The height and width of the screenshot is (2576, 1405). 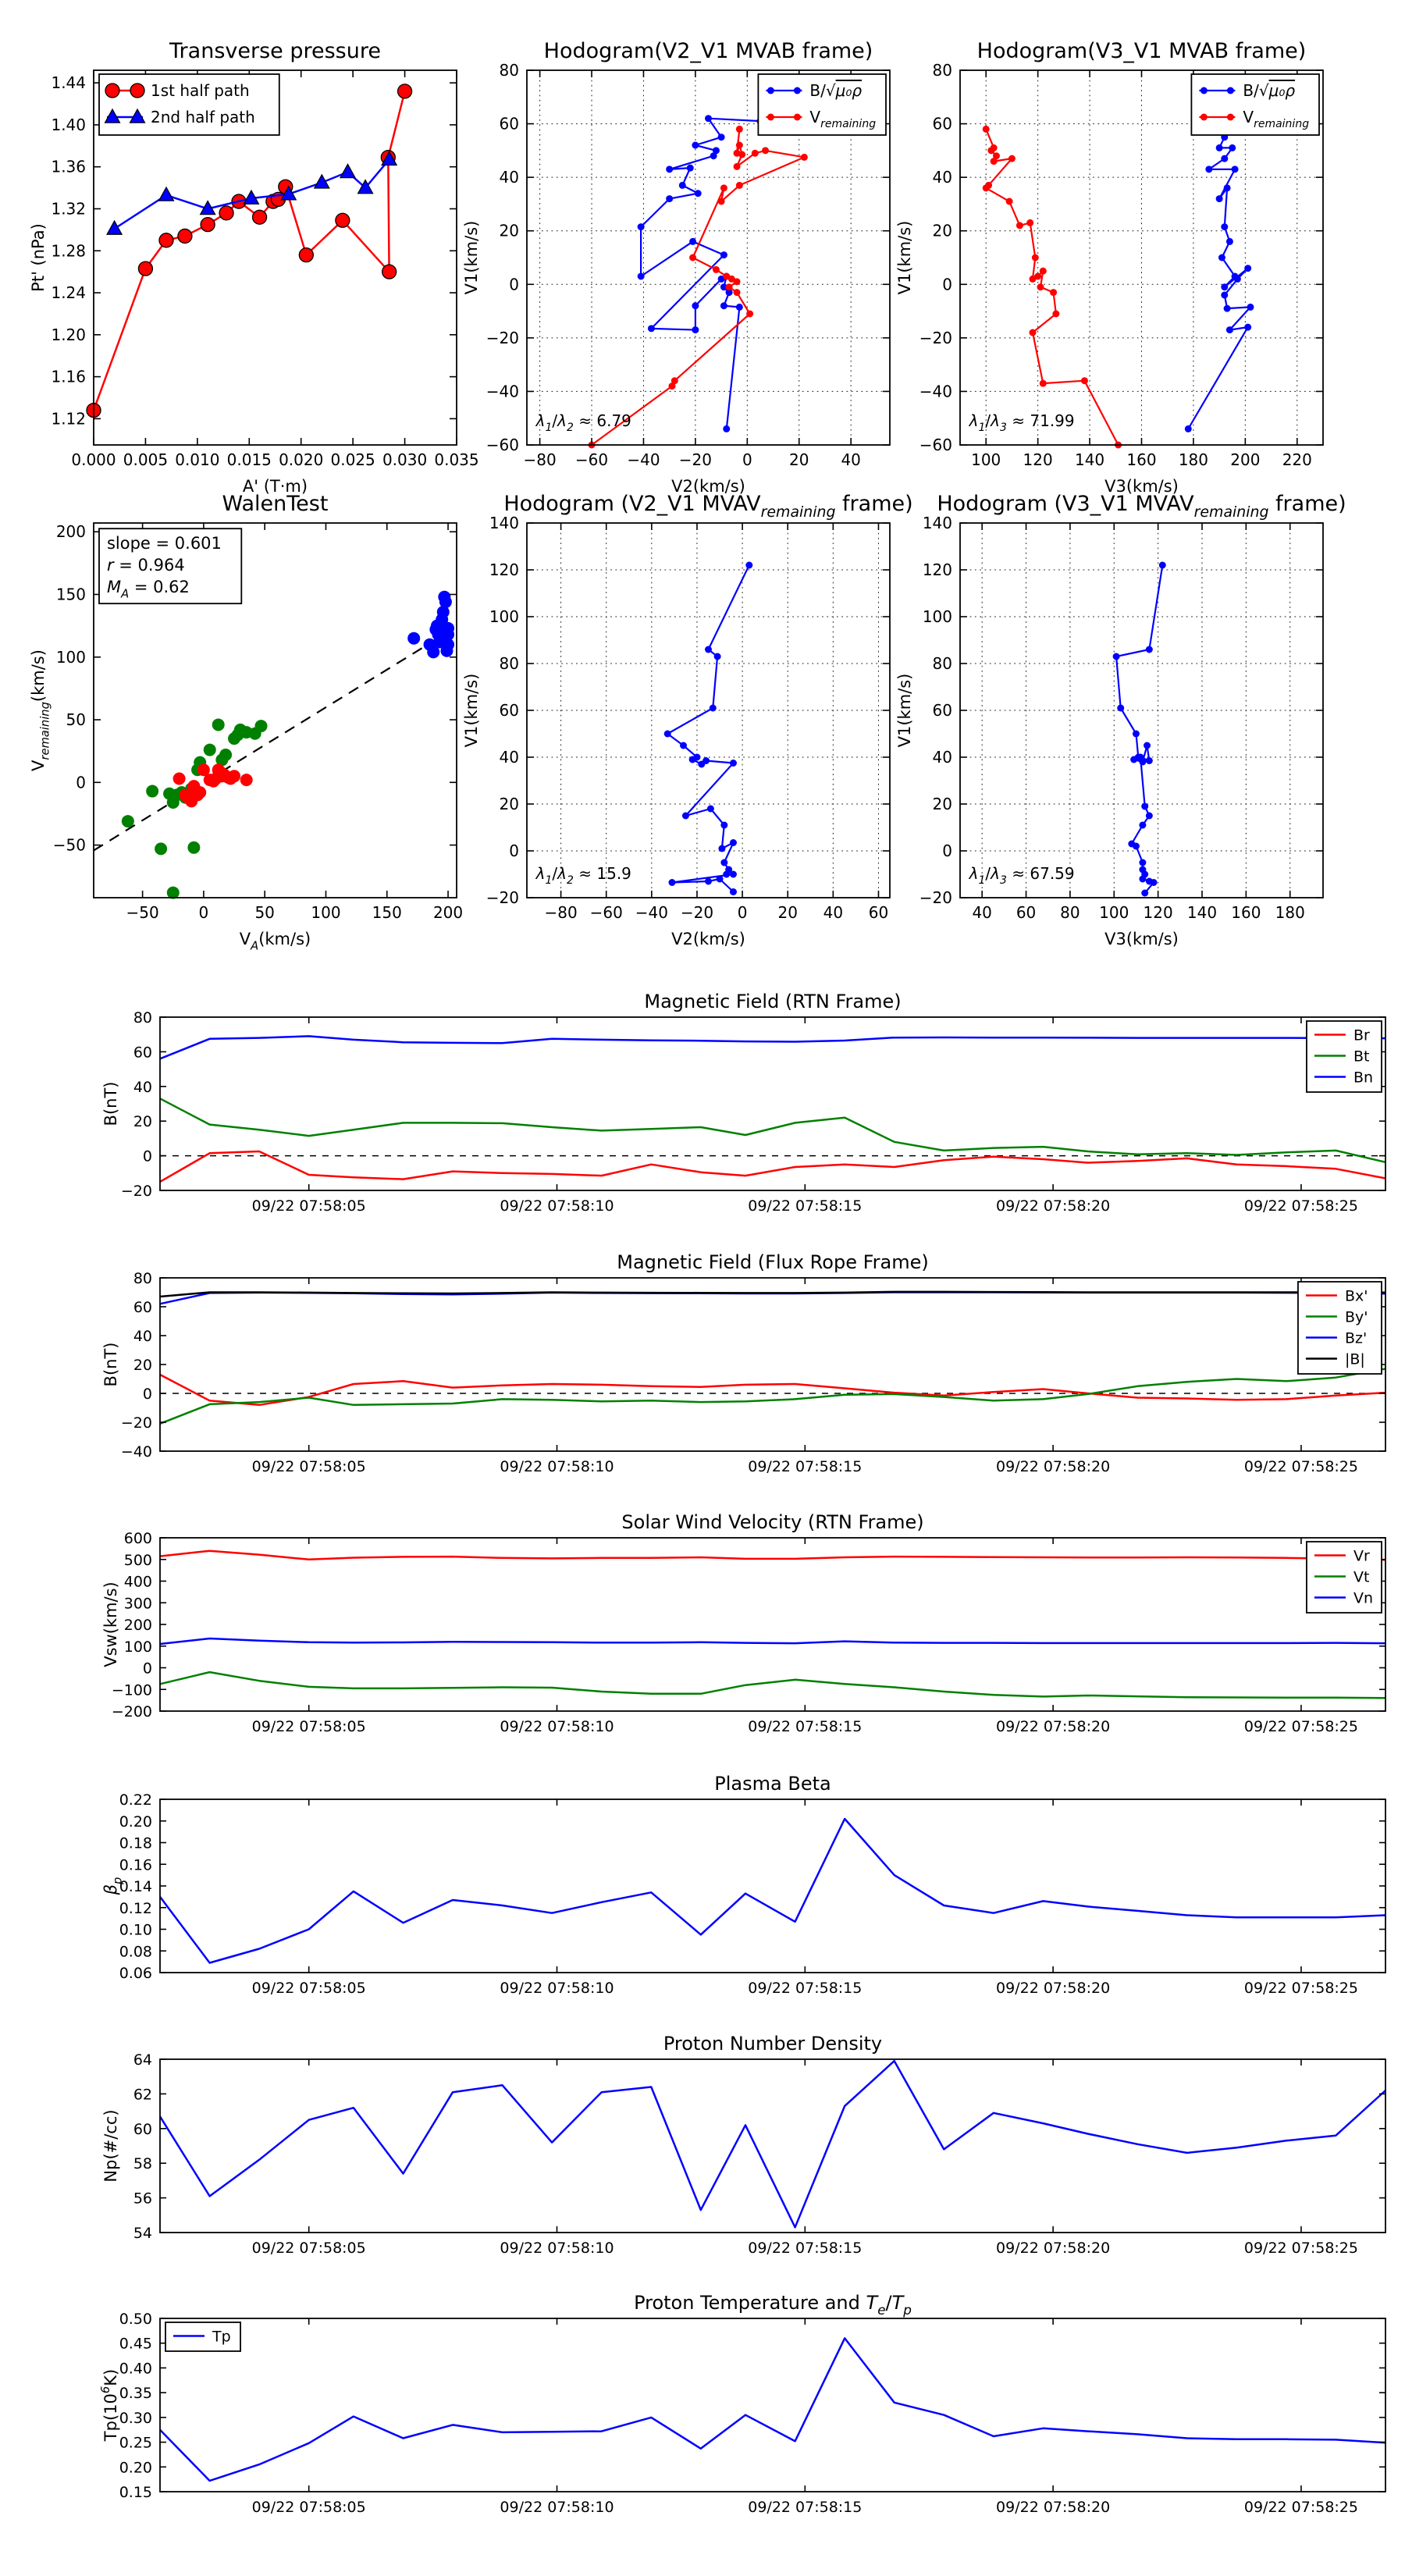 I want to click on stats-line: MA = 0.62, so click(x=148, y=589).